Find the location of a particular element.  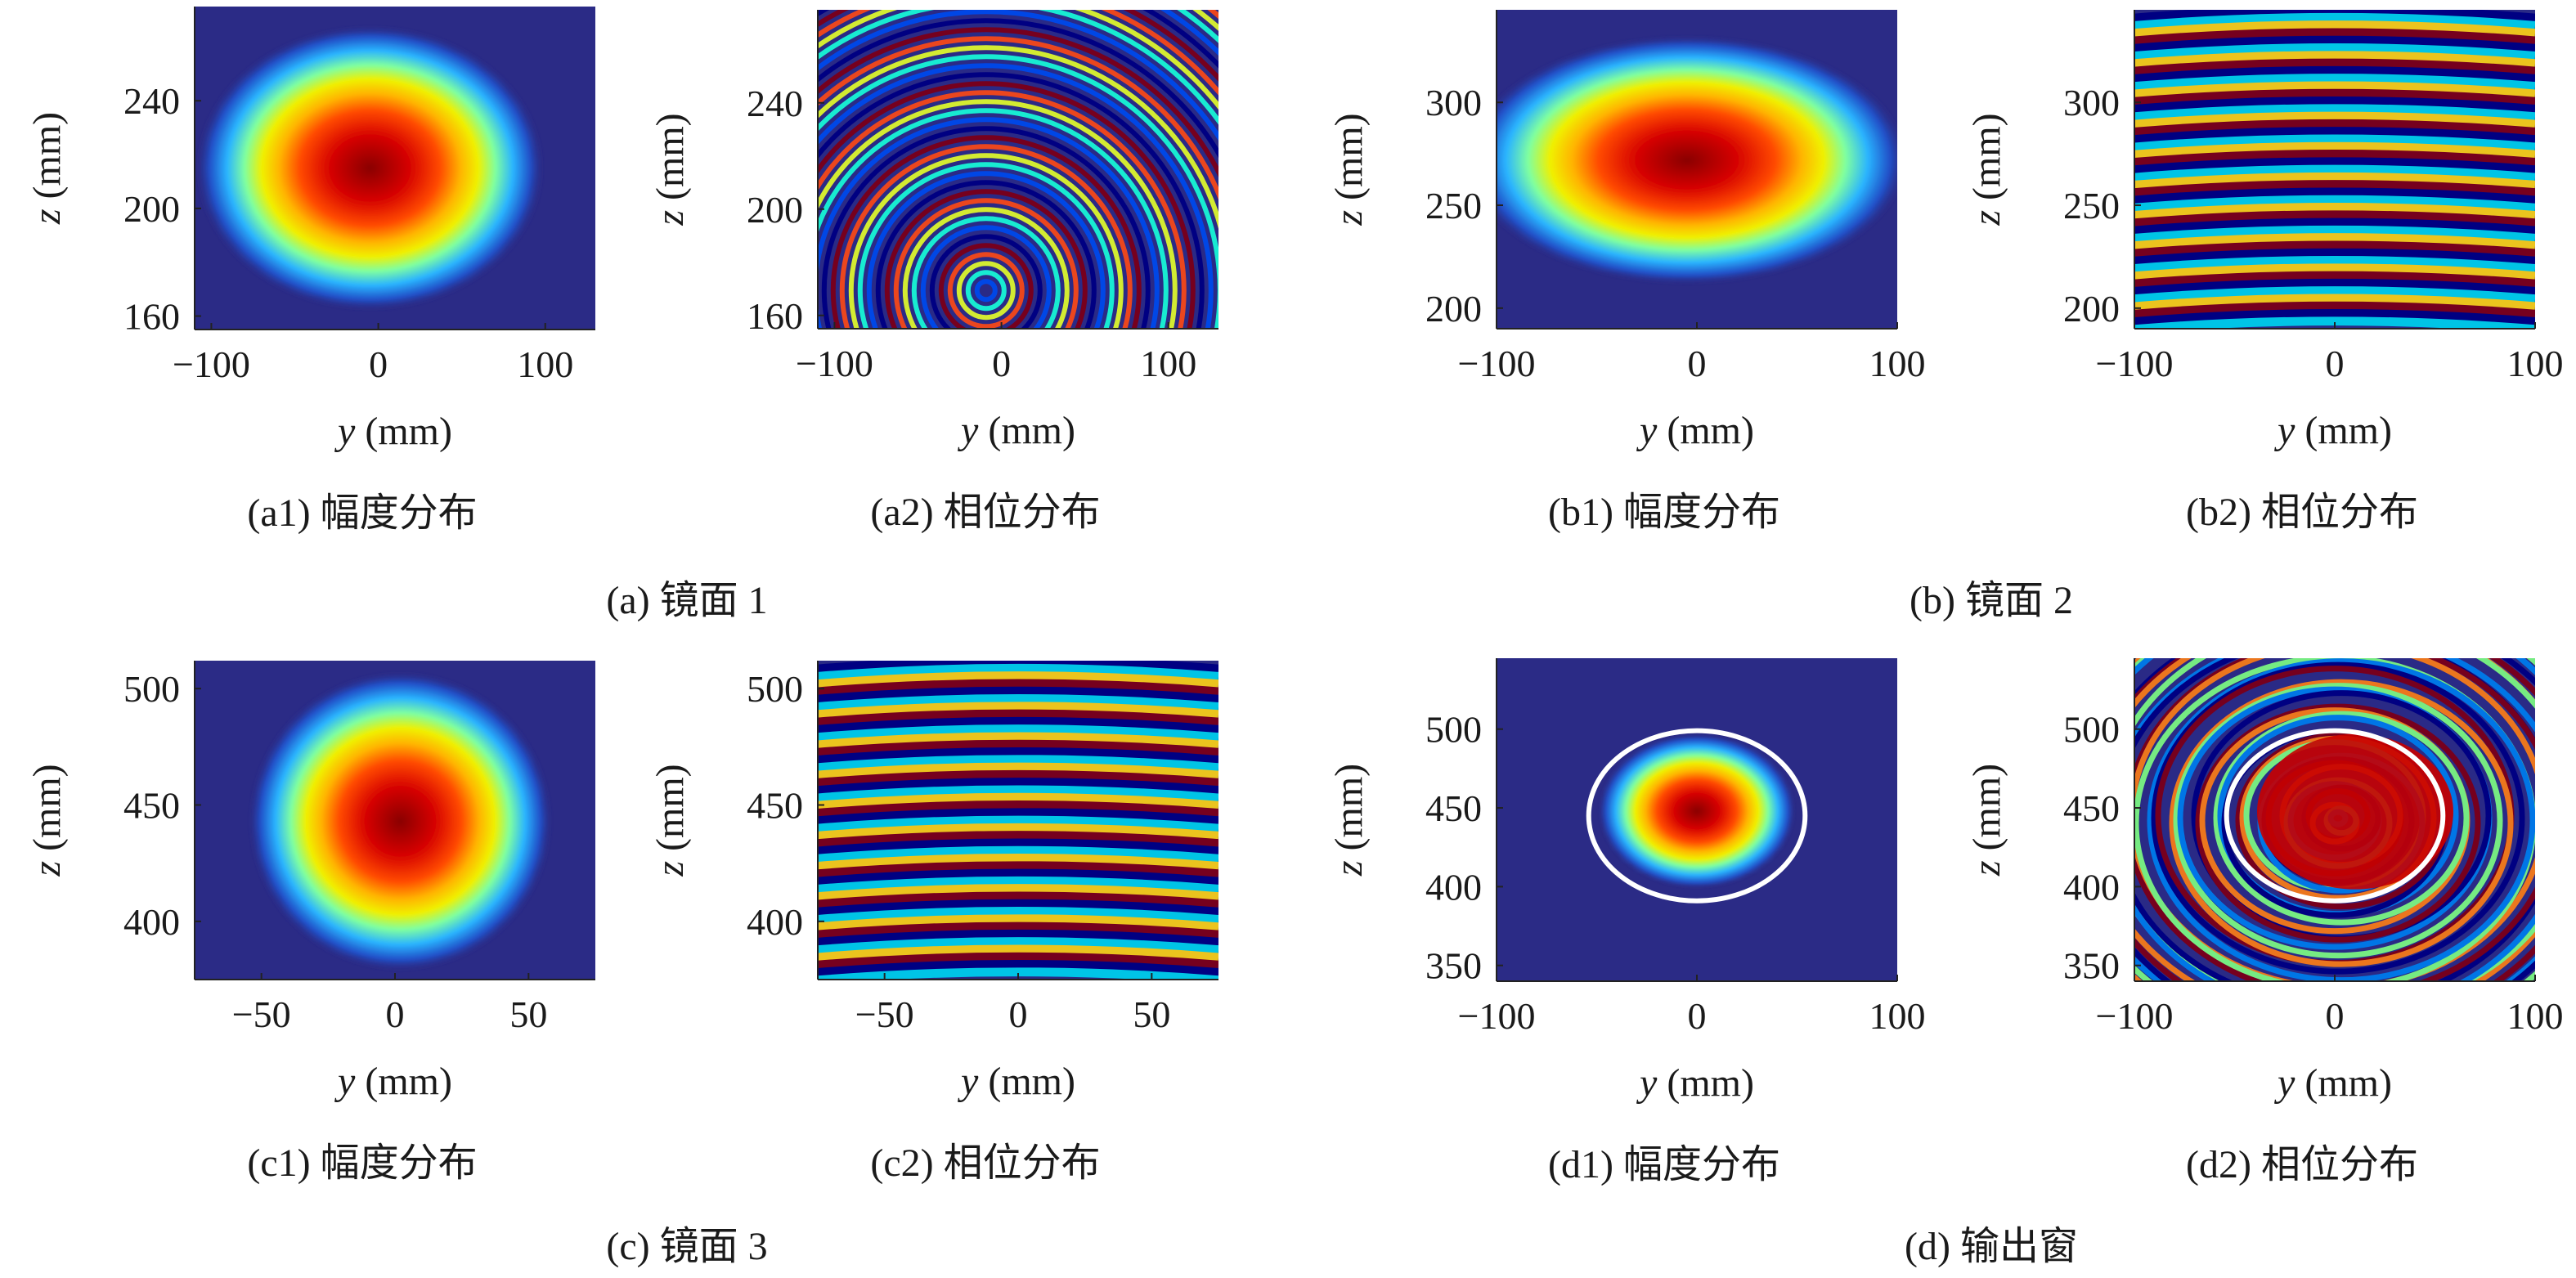

panel-c1: −50 0 50 400 450 500 y (mm) z (mm) (c1) 幅度分布 is located at coordinates (310, 923).